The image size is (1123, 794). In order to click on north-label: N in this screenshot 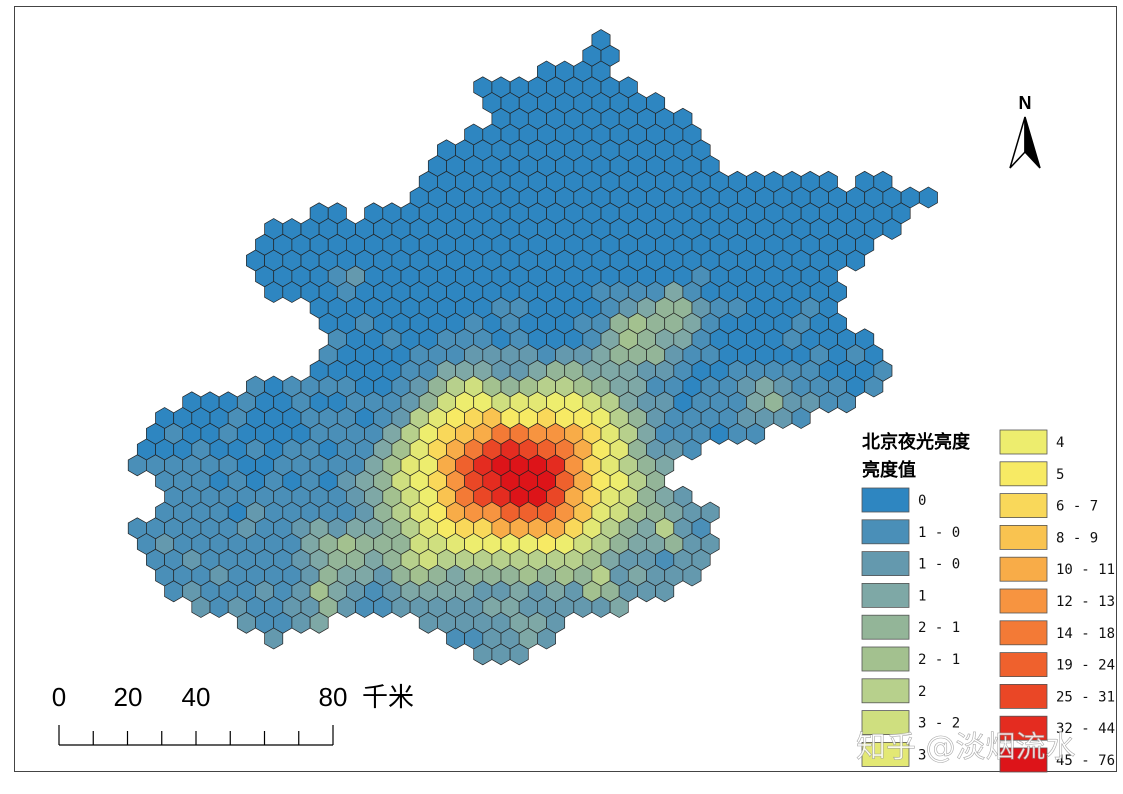, I will do `click(1025, 103)`.